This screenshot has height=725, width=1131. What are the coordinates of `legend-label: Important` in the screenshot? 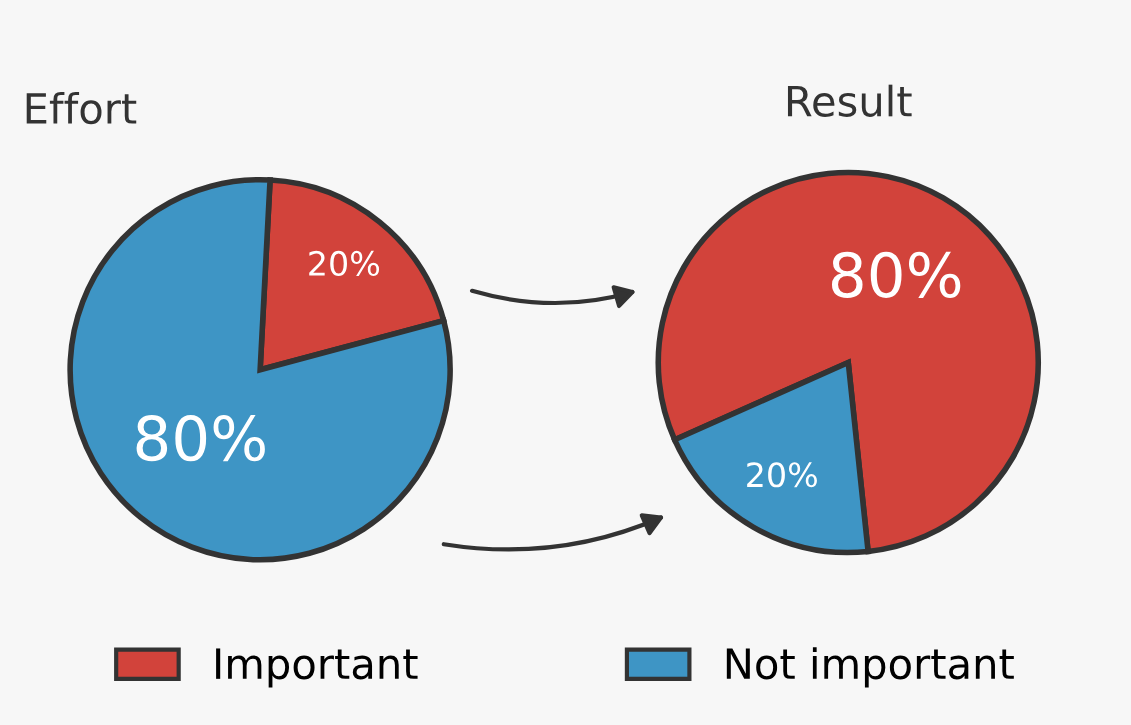 It's located at (317, 668).